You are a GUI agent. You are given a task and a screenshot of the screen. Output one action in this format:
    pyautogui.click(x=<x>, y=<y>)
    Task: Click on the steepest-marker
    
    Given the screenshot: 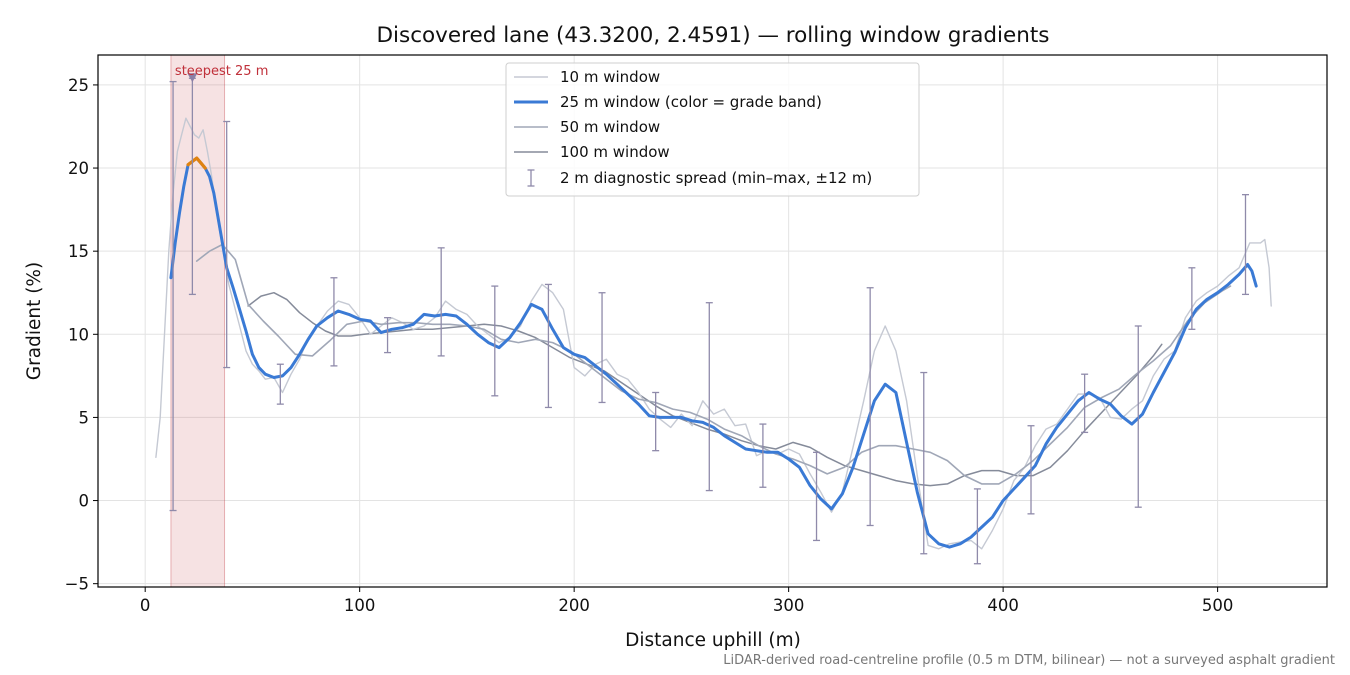 What is the action you would take?
    pyautogui.click(x=192, y=78)
    